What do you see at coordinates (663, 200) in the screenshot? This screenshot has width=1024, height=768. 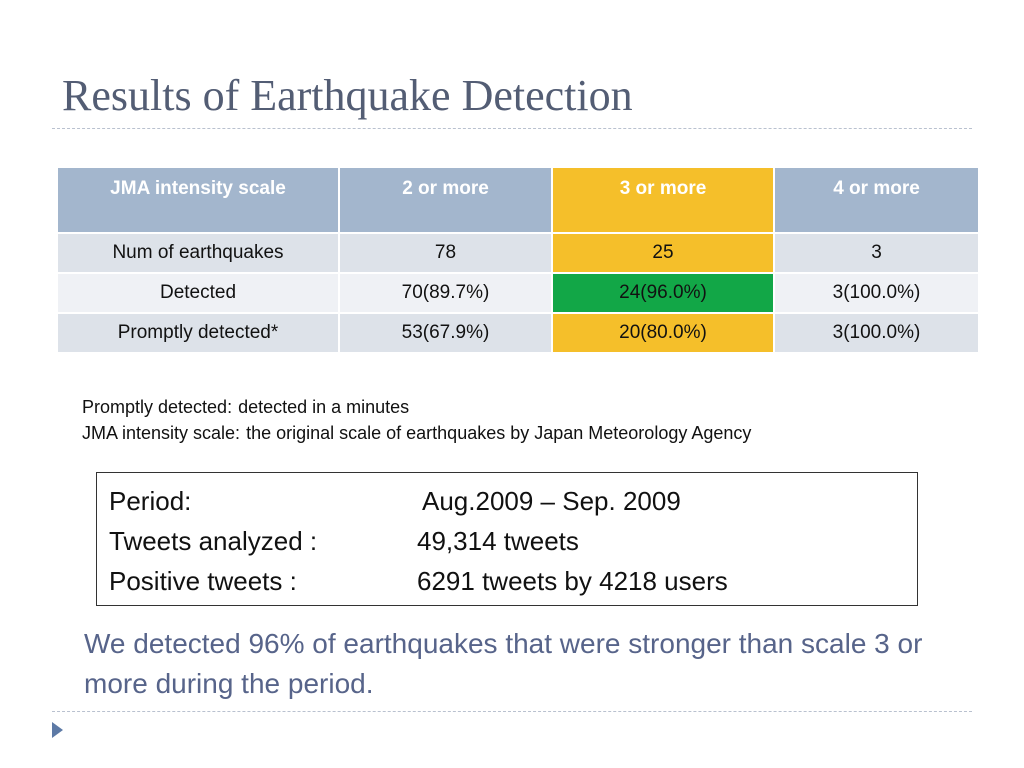 I see `header-3-or-more: 3 or more` at bounding box center [663, 200].